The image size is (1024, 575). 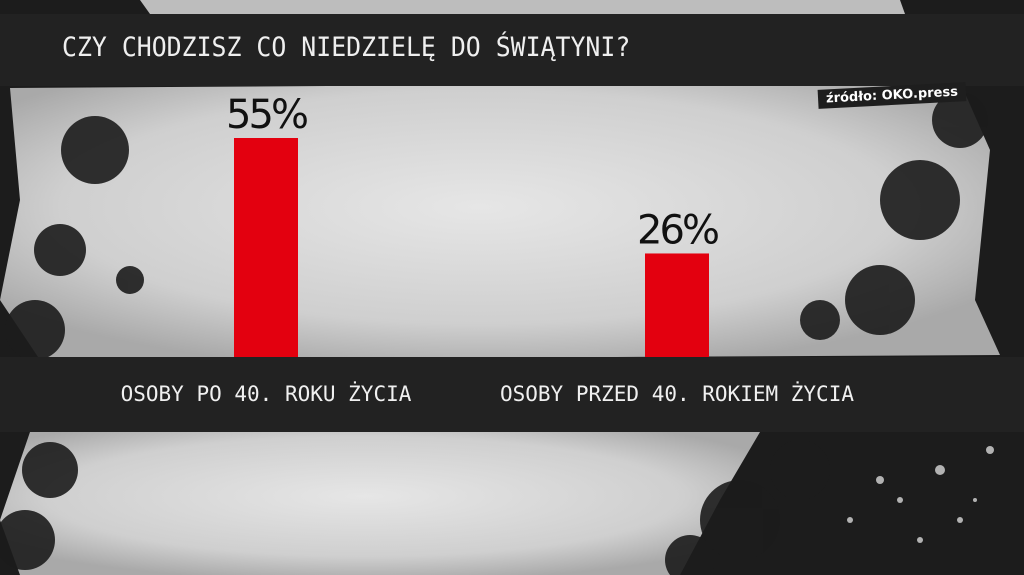 What do you see at coordinates (266, 115) in the screenshot?
I see `value-label-1: 55%` at bounding box center [266, 115].